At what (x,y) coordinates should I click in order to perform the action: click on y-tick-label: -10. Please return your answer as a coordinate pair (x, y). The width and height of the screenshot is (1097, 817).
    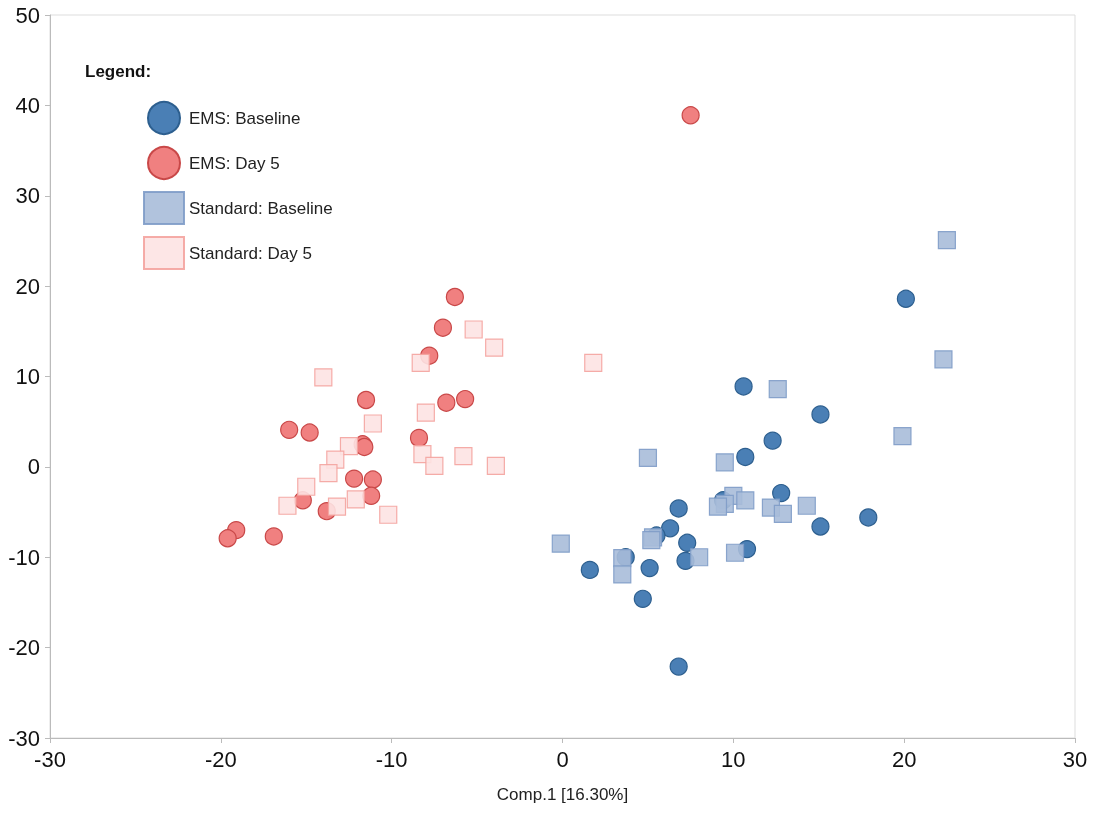
    Looking at the image, I should click on (24, 557).